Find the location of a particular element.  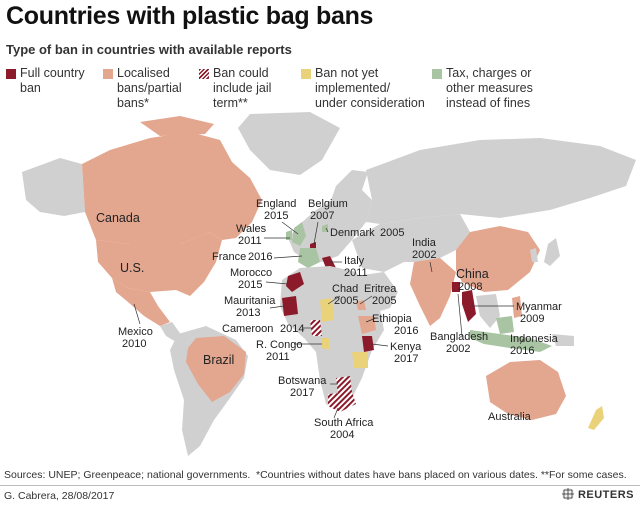

ethiopia-shape is located at coordinates (367, 325).